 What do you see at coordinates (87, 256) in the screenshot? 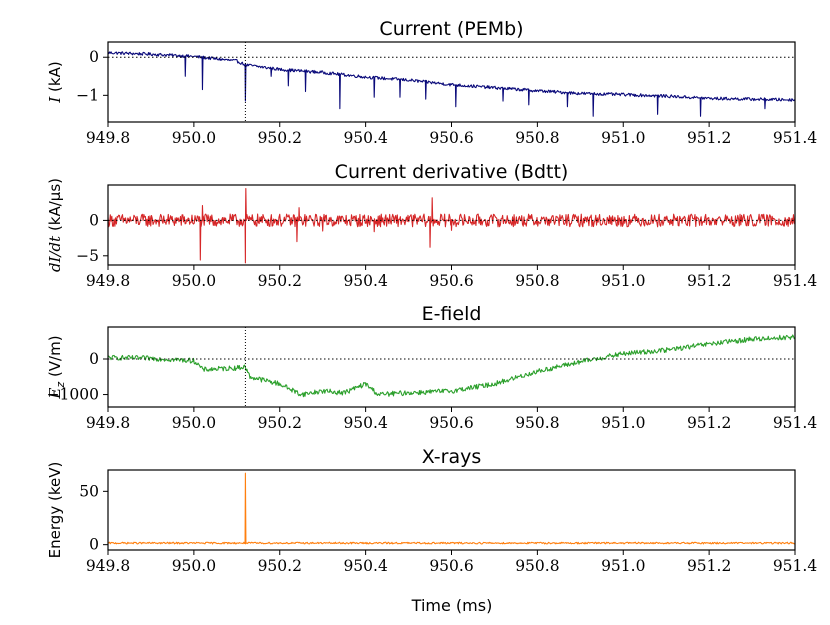
I see `y-tick-label: −5` at bounding box center [87, 256].